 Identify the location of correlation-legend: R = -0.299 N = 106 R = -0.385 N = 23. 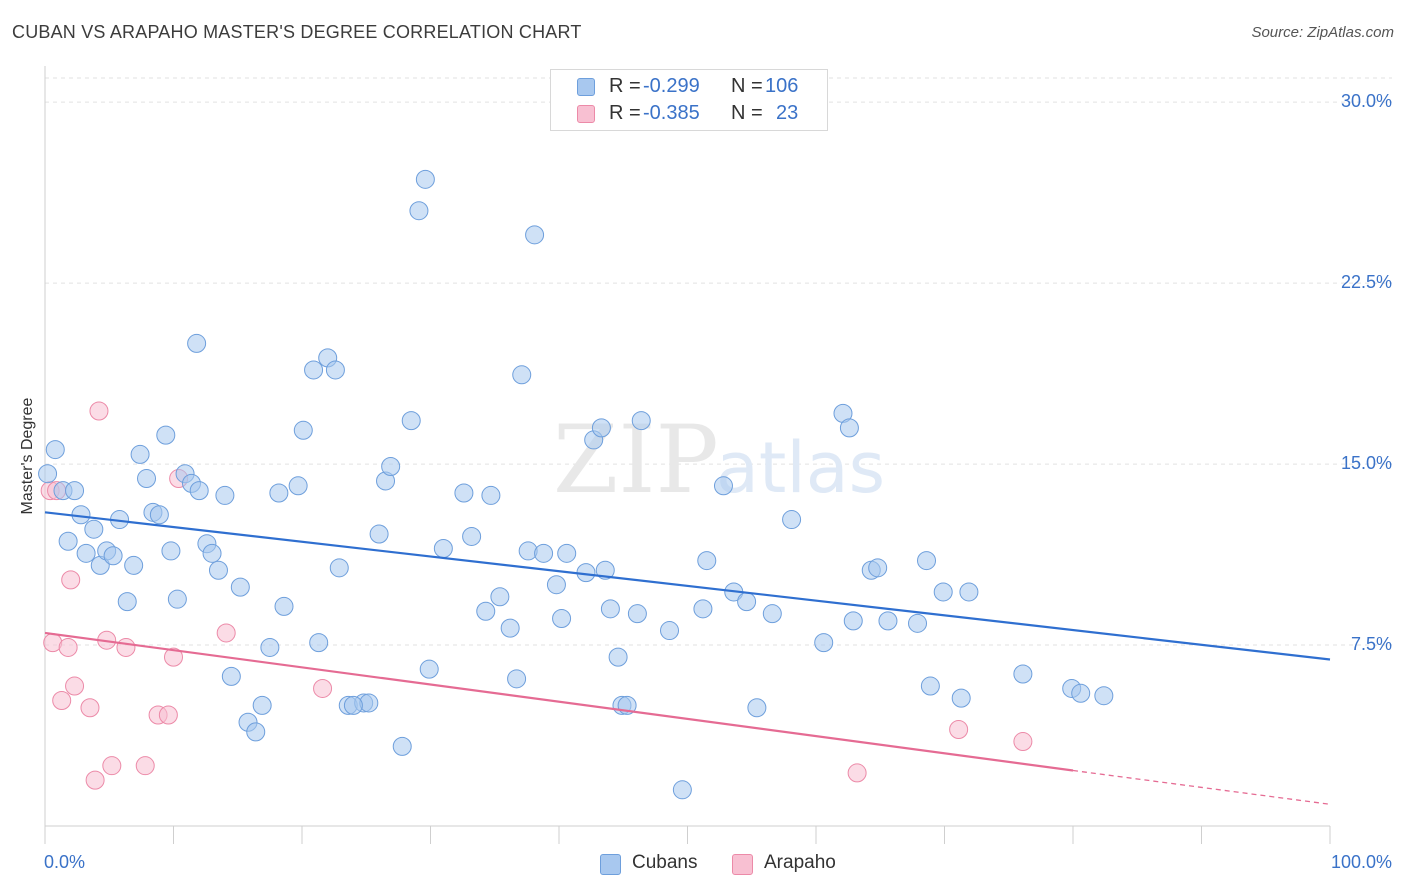
(689, 100).